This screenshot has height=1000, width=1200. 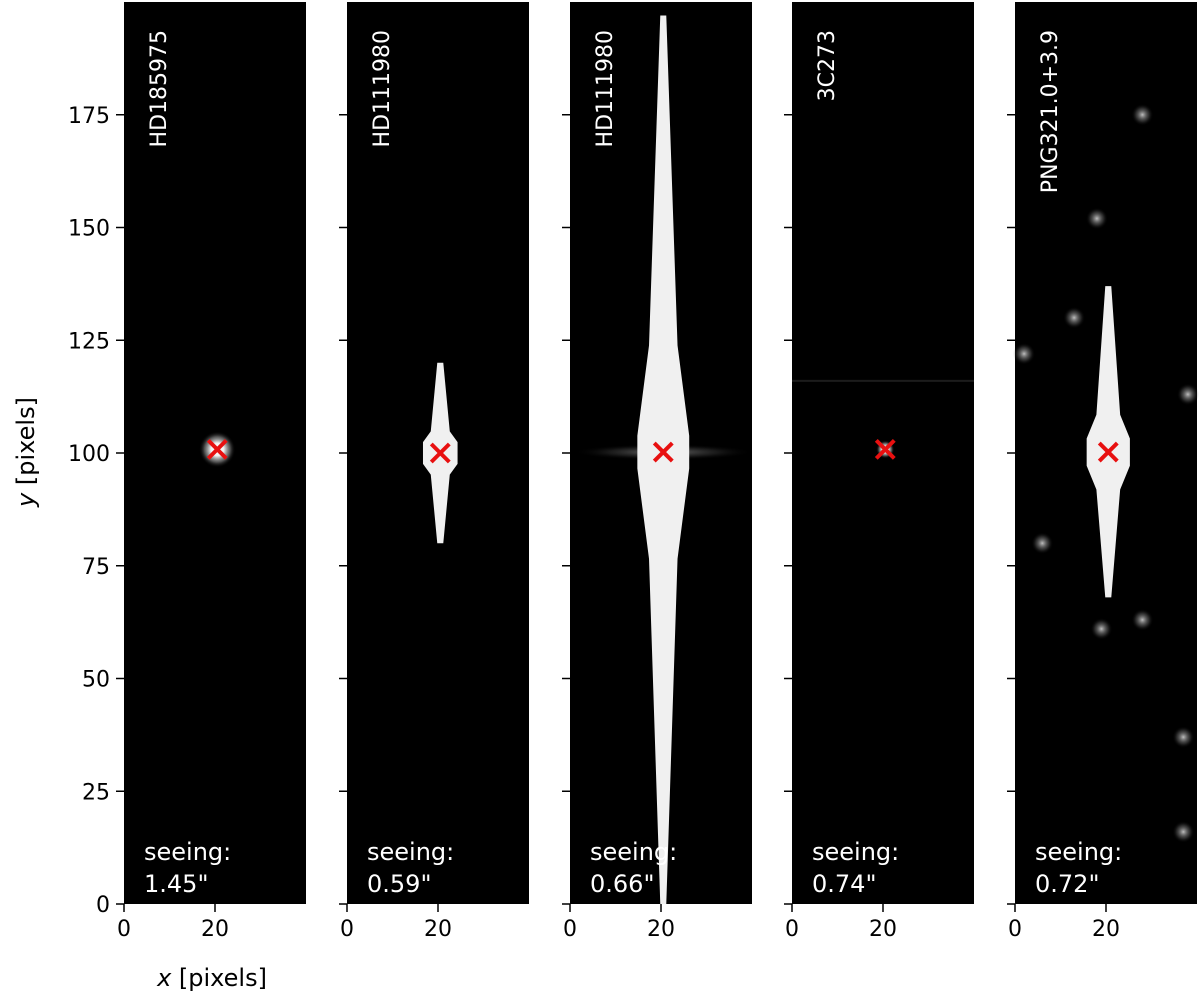 What do you see at coordinates (211, 978) in the screenshot?
I see `x-axis-label: x [pixels]` at bounding box center [211, 978].